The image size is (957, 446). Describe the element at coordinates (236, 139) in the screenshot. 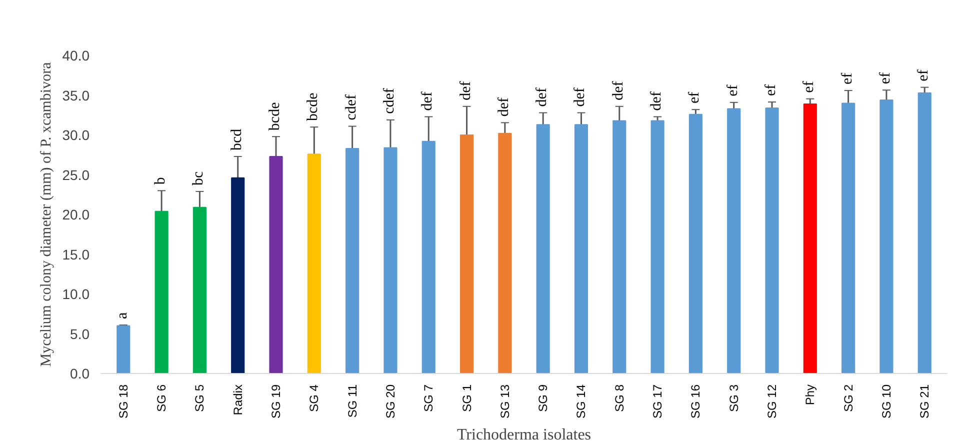

I see `data-label: bcd` at that location.